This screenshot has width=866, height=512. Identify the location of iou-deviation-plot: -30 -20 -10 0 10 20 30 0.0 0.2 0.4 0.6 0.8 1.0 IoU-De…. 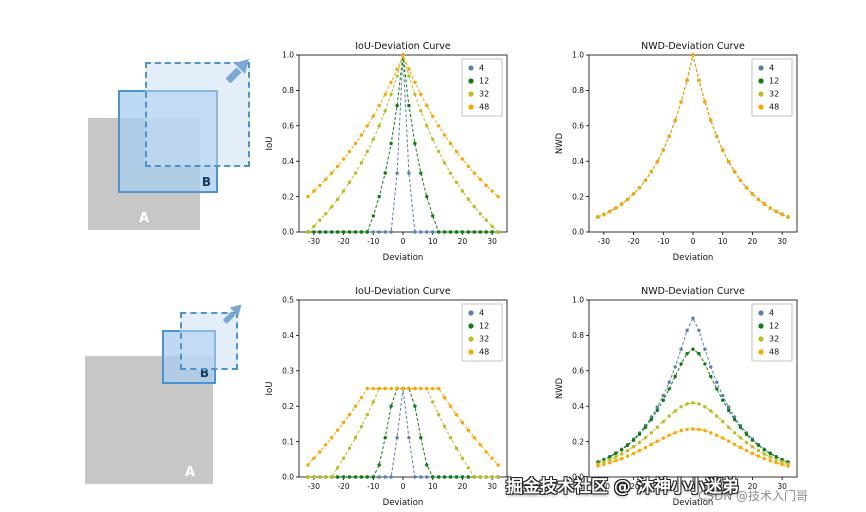
(386, 152).